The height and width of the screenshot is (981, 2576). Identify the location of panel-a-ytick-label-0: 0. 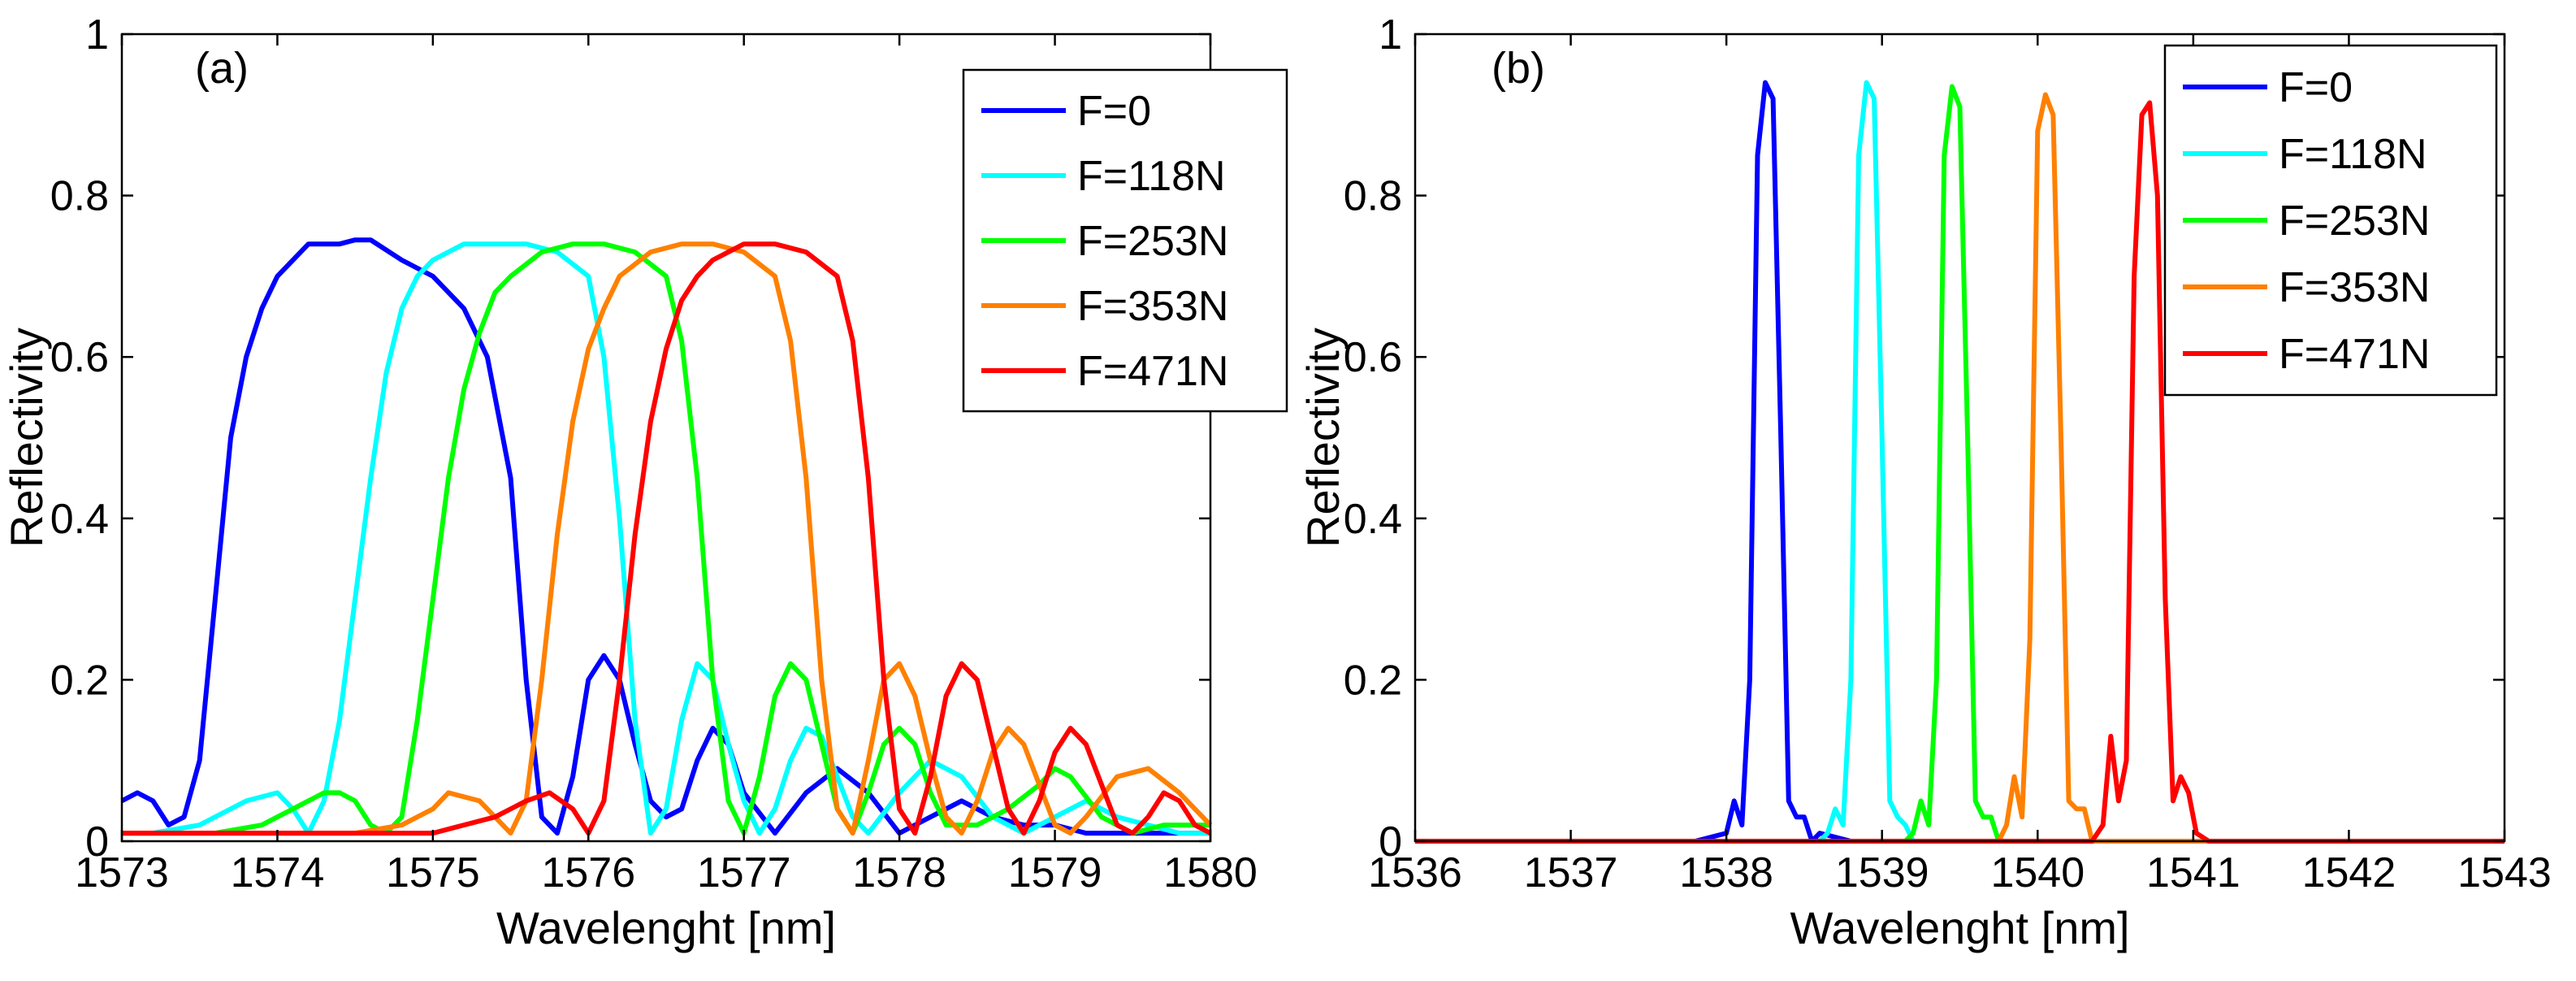
(97, 842).